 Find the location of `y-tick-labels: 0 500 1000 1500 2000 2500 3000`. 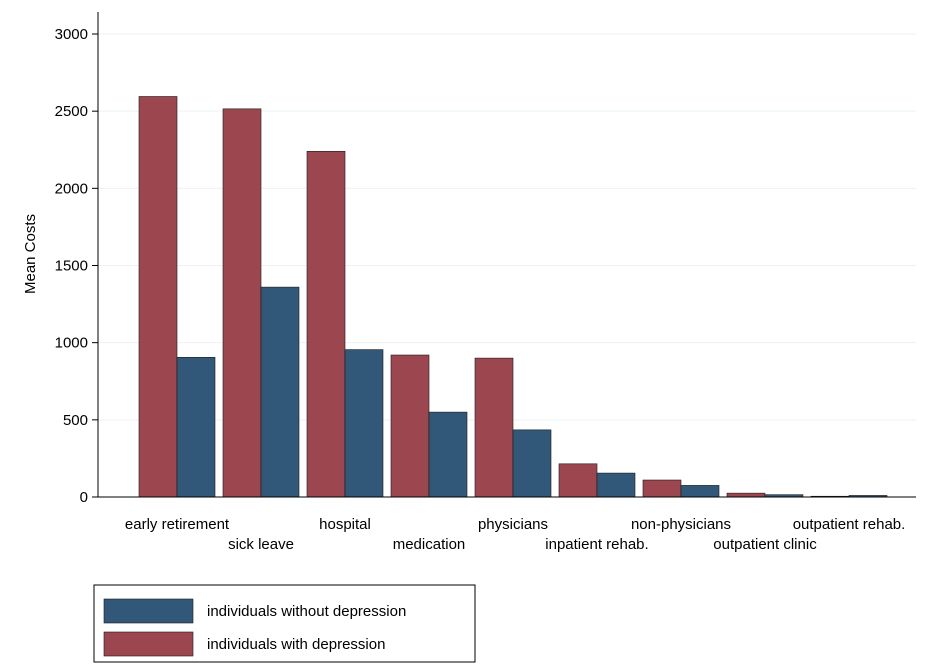

y-tick-labels: 0 500 1000 1500 2000 2500 3000 is located at coordinates (71, 266).